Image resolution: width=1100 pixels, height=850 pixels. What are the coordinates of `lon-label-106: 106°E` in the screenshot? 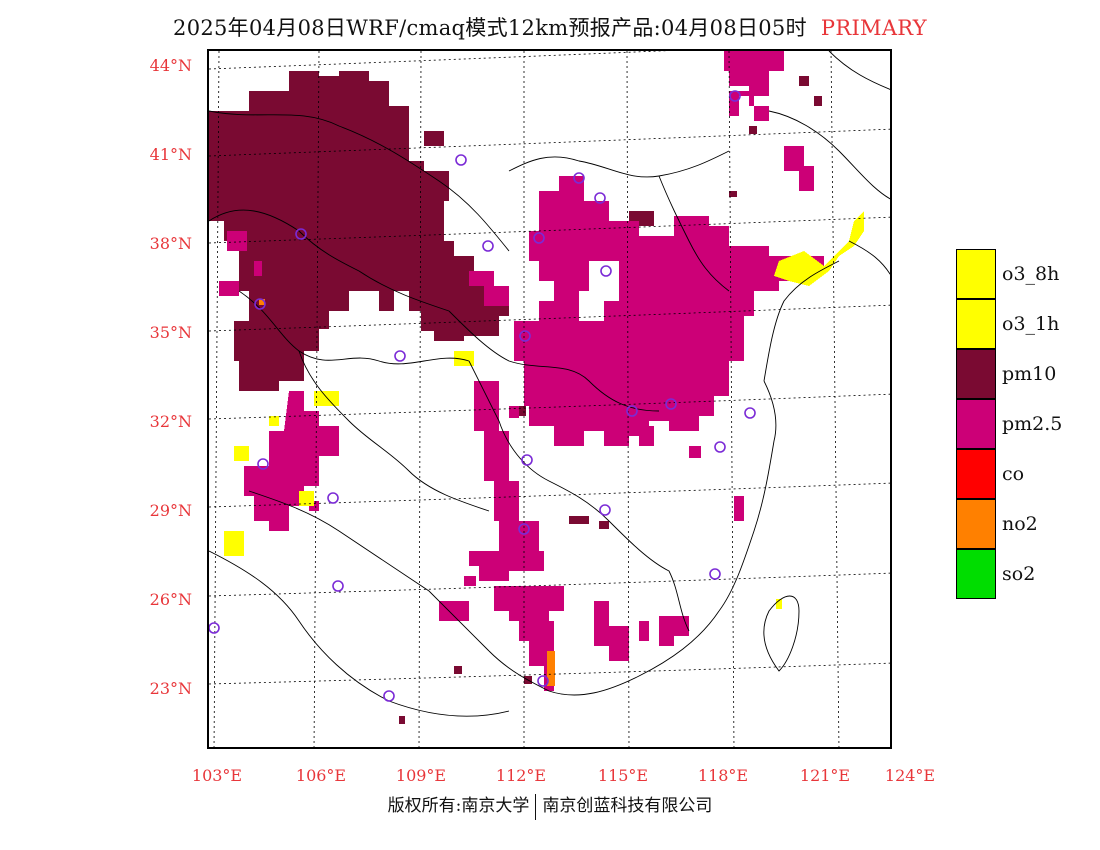 It's located at (321, 775).